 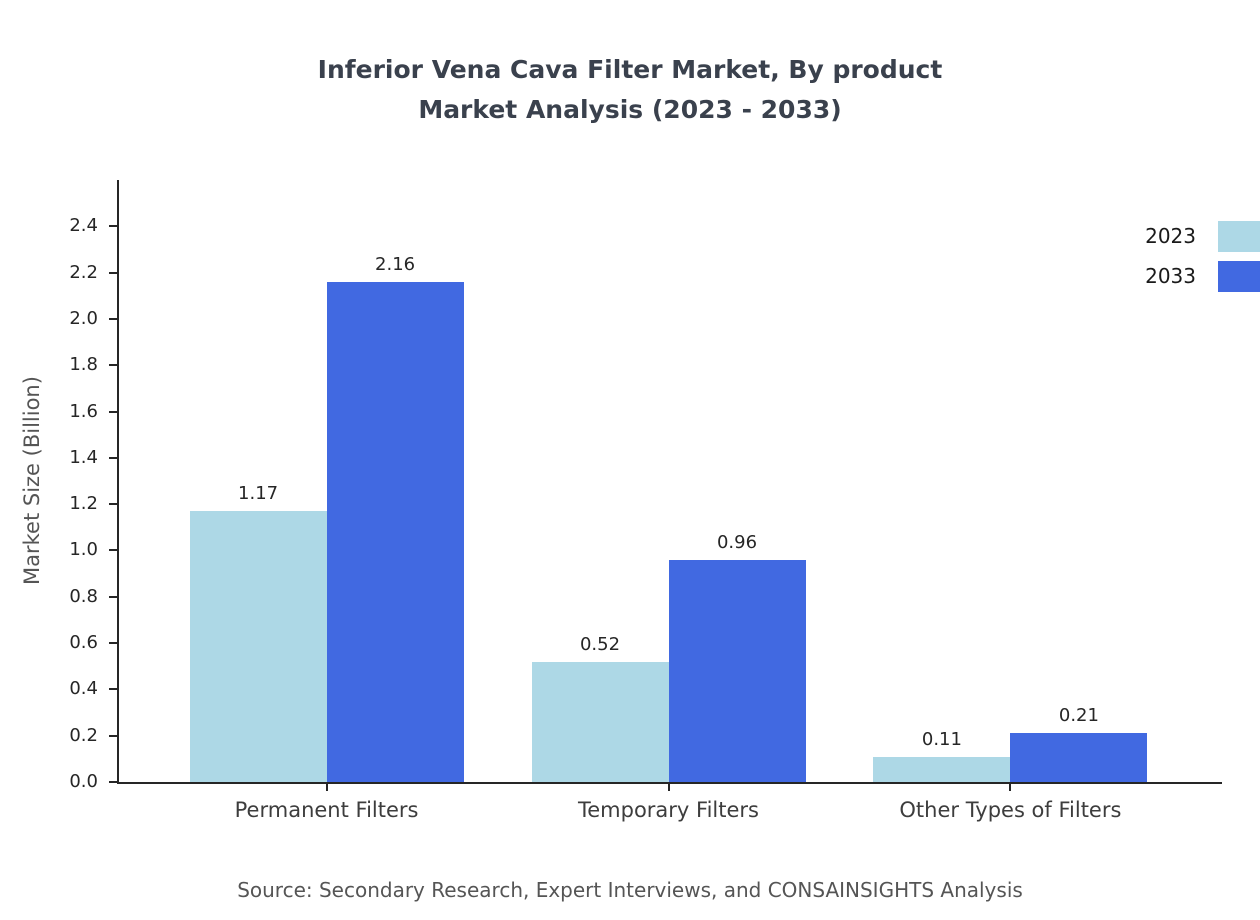 I want to click on legend-swatch-2023, so click(x=1239, y=236).